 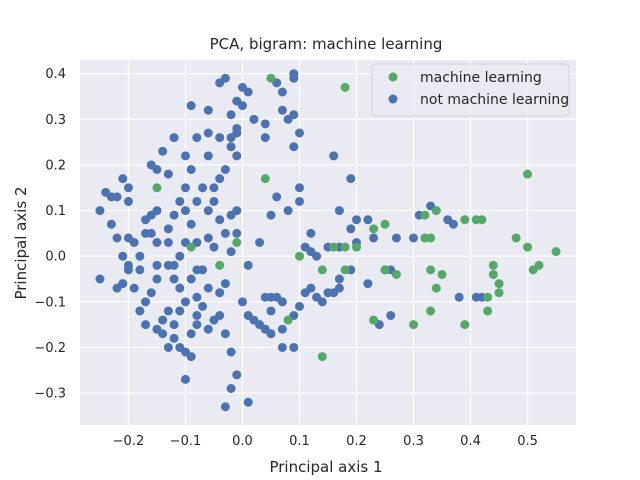 I want to click on x-axis-label: Principal axis 1, so click(x=325, y=467).